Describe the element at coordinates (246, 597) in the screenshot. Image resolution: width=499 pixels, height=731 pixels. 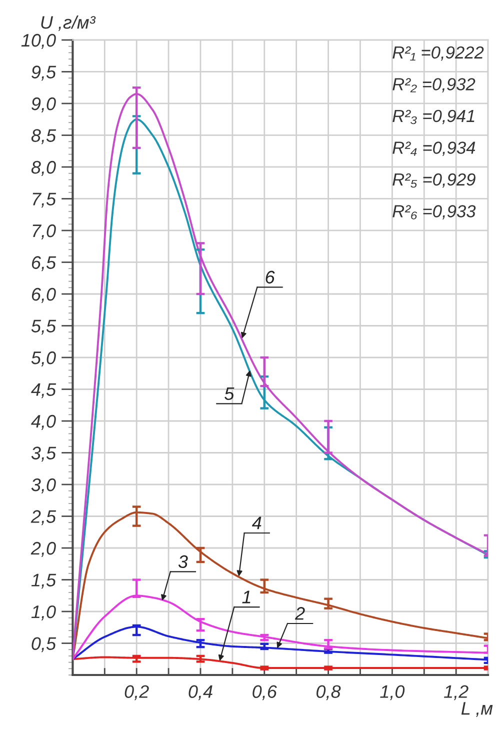
I see `annotation: 1` at that location.